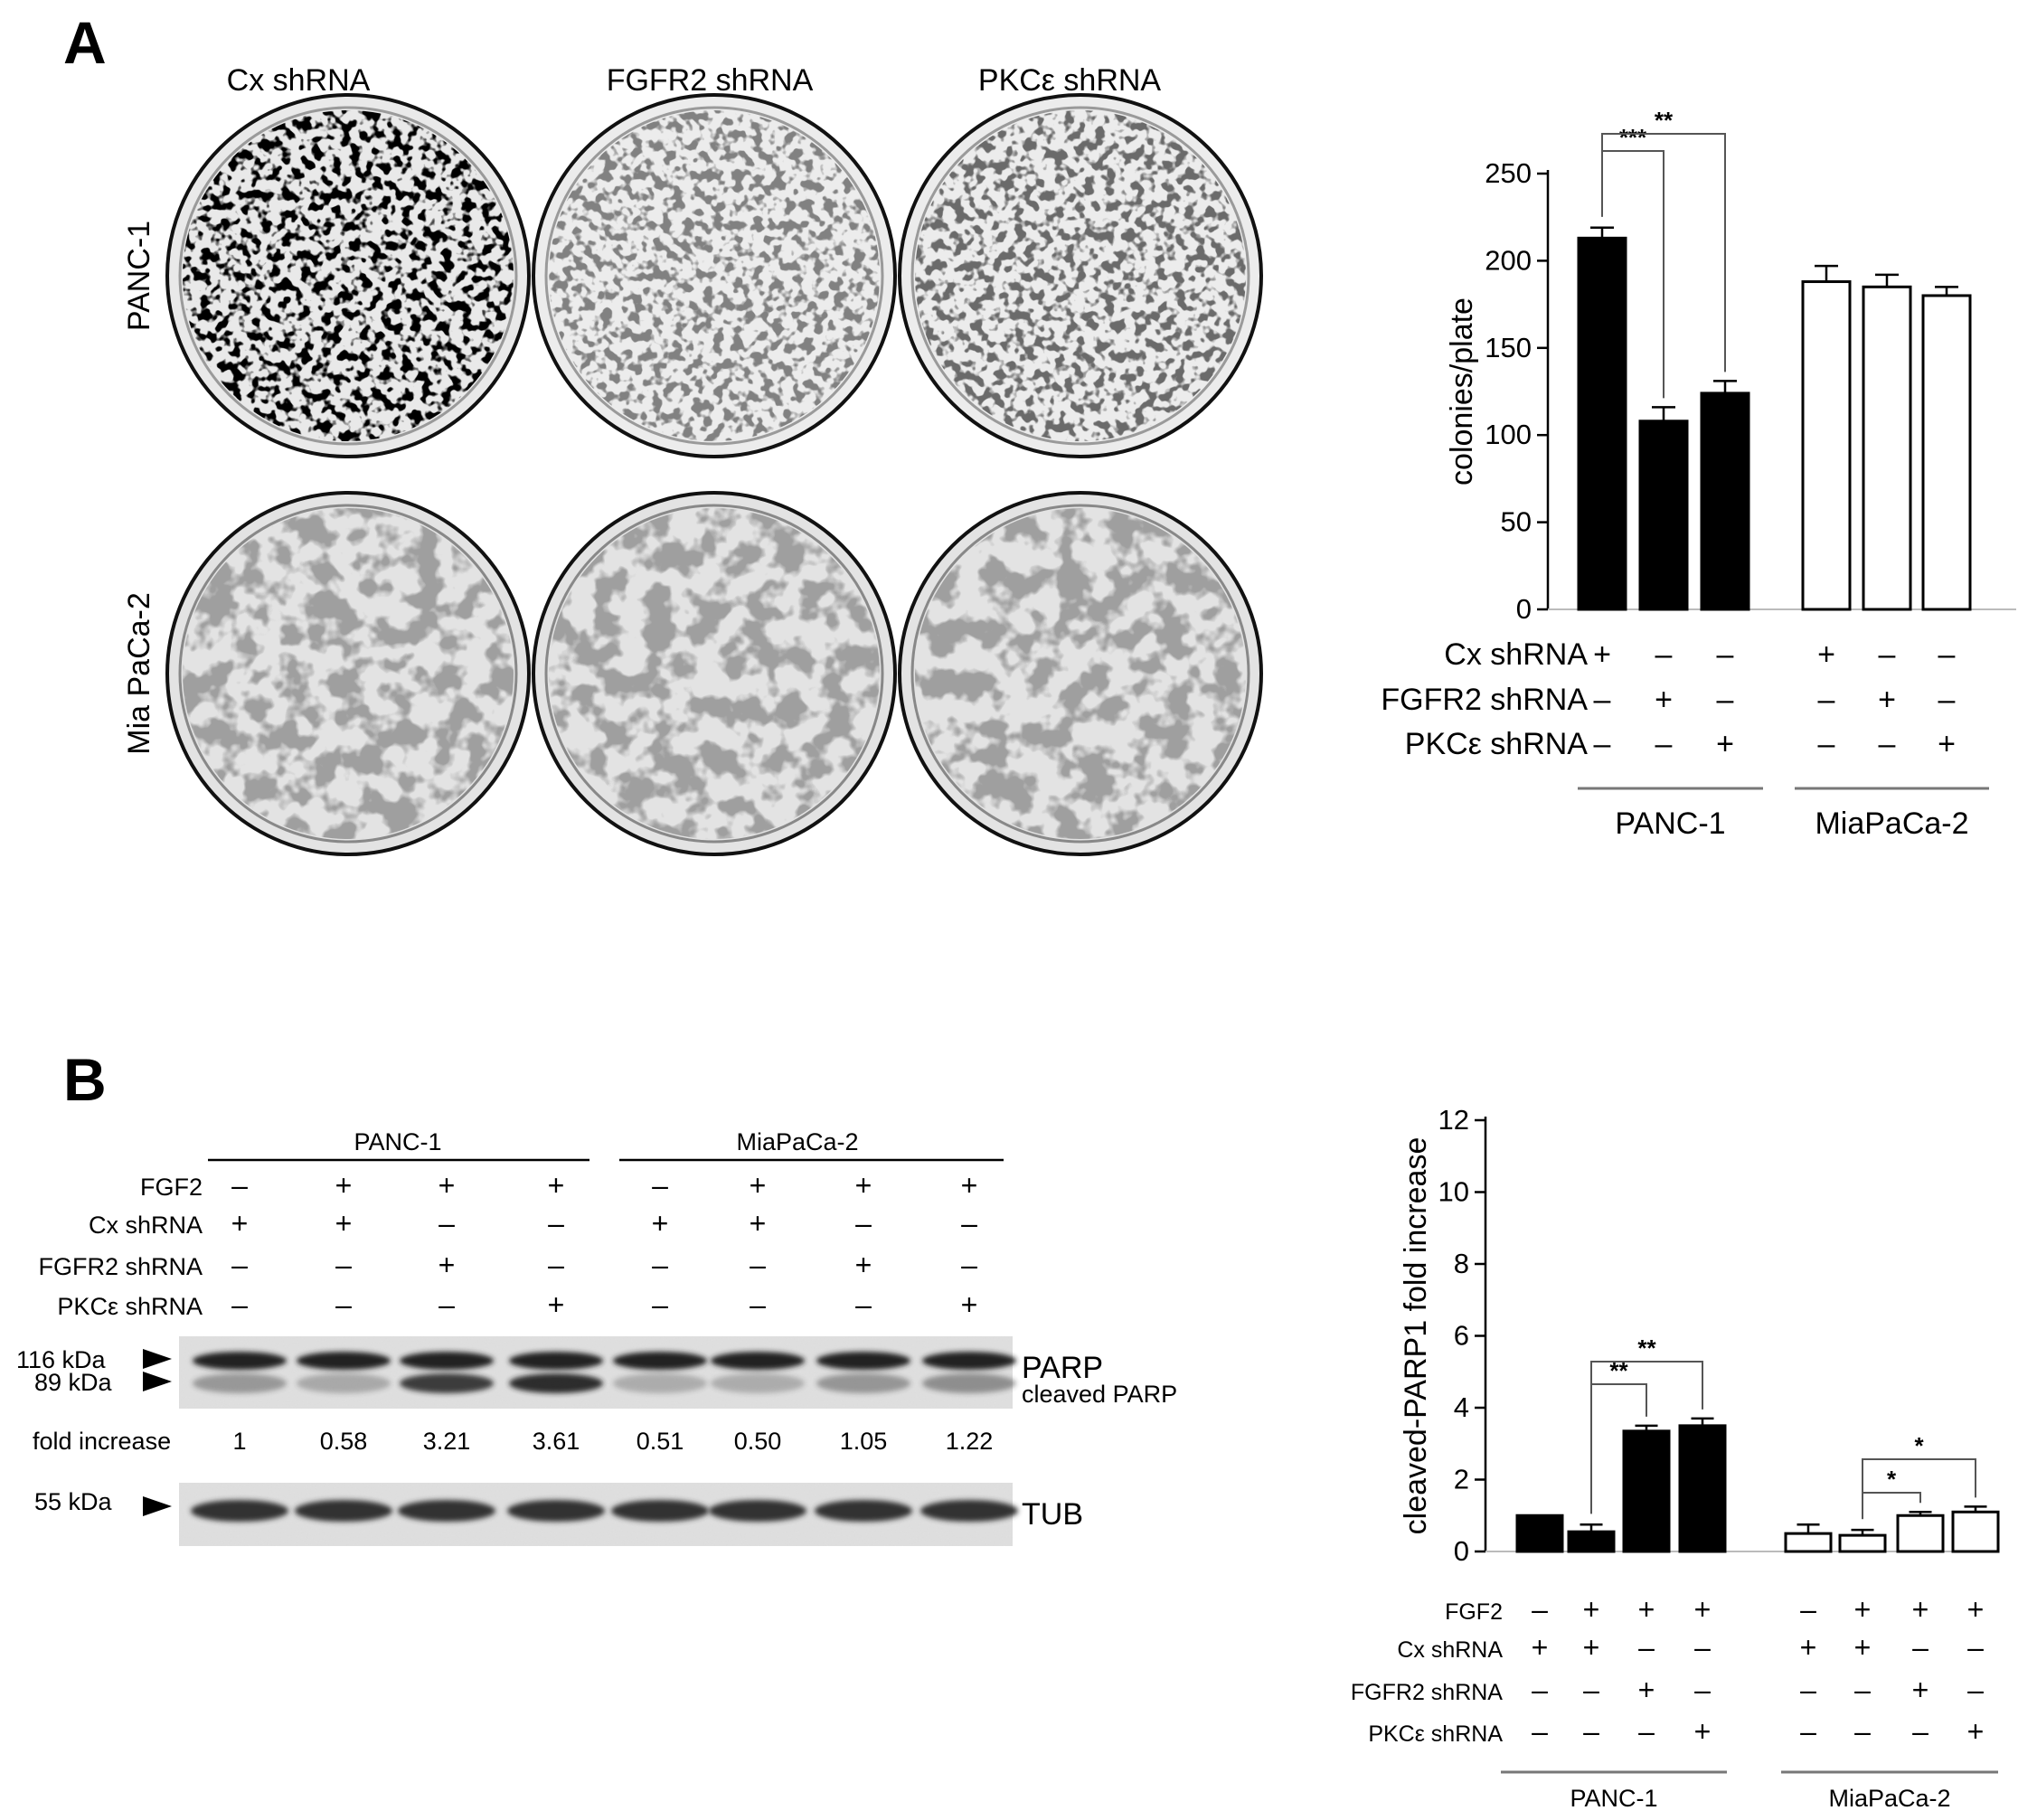 Image resolution: width=2037 pixels, height=1820 pixels. I want to click on fold-increase-value: 1.22, so click(970, 1441).